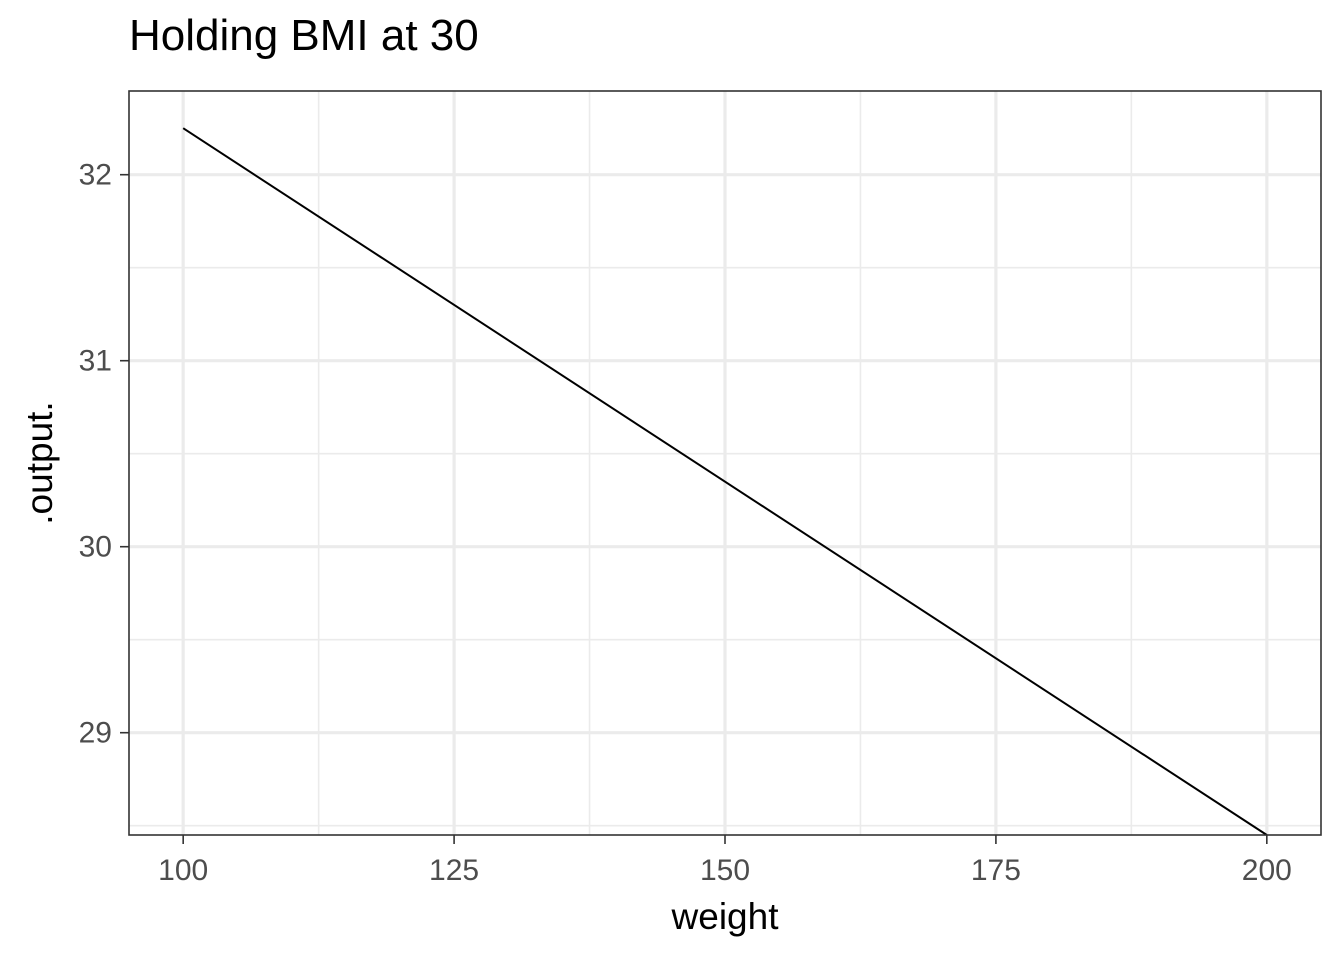 The height and width of the screenshot is (960, 1344). I want to click on x-tick-label: 100, so click(183, 870).